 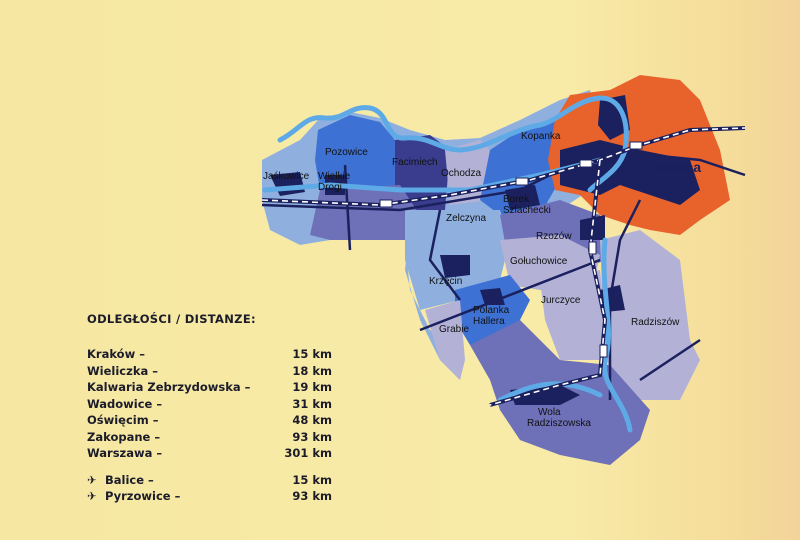 I want to click on airport-name: Pyrzowice –, so click(x=143, y=496).